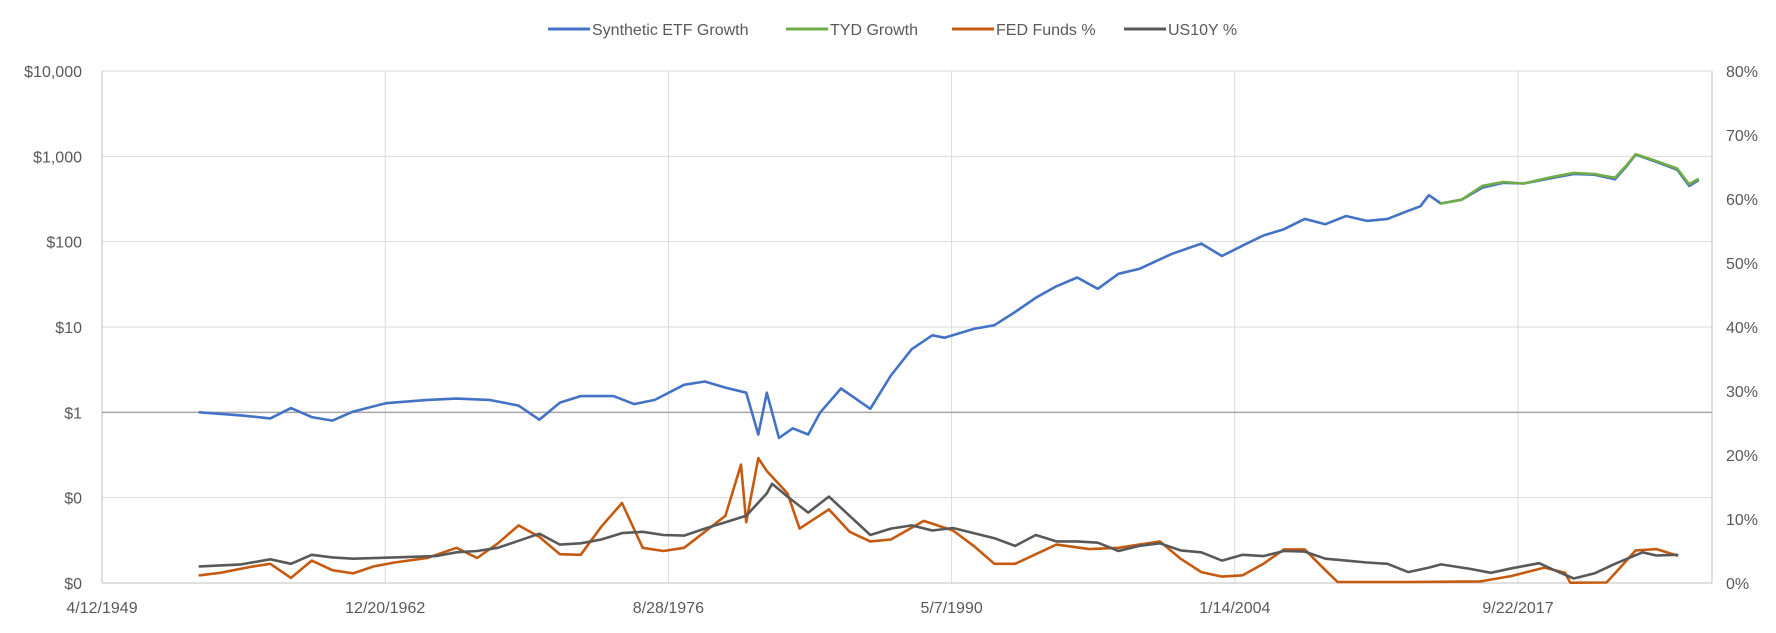 The image size is (1776, 633). What do you see at coordinates (668, 608) in the screenshot?
I see `x-tick-label: 8/28/1976` at bounding box center [668, 608].